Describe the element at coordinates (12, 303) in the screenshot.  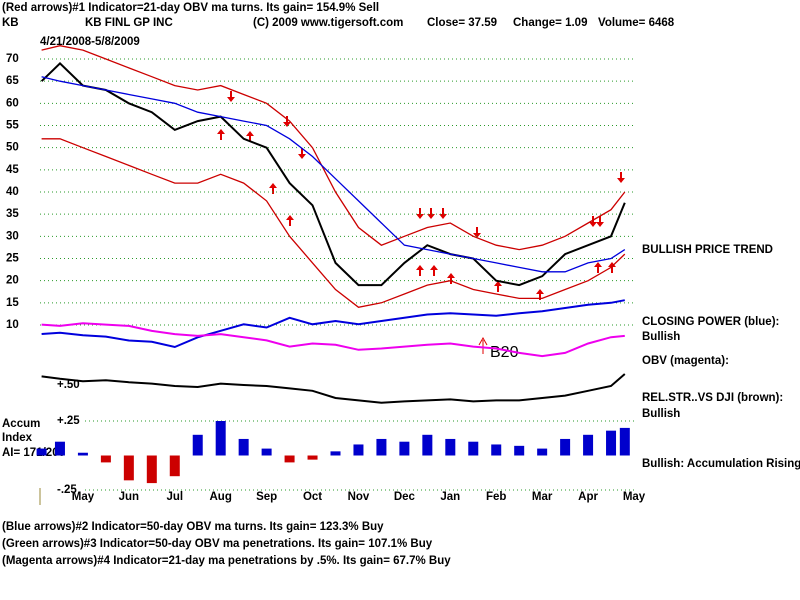
I see `y-tick-label: 15` at that location.